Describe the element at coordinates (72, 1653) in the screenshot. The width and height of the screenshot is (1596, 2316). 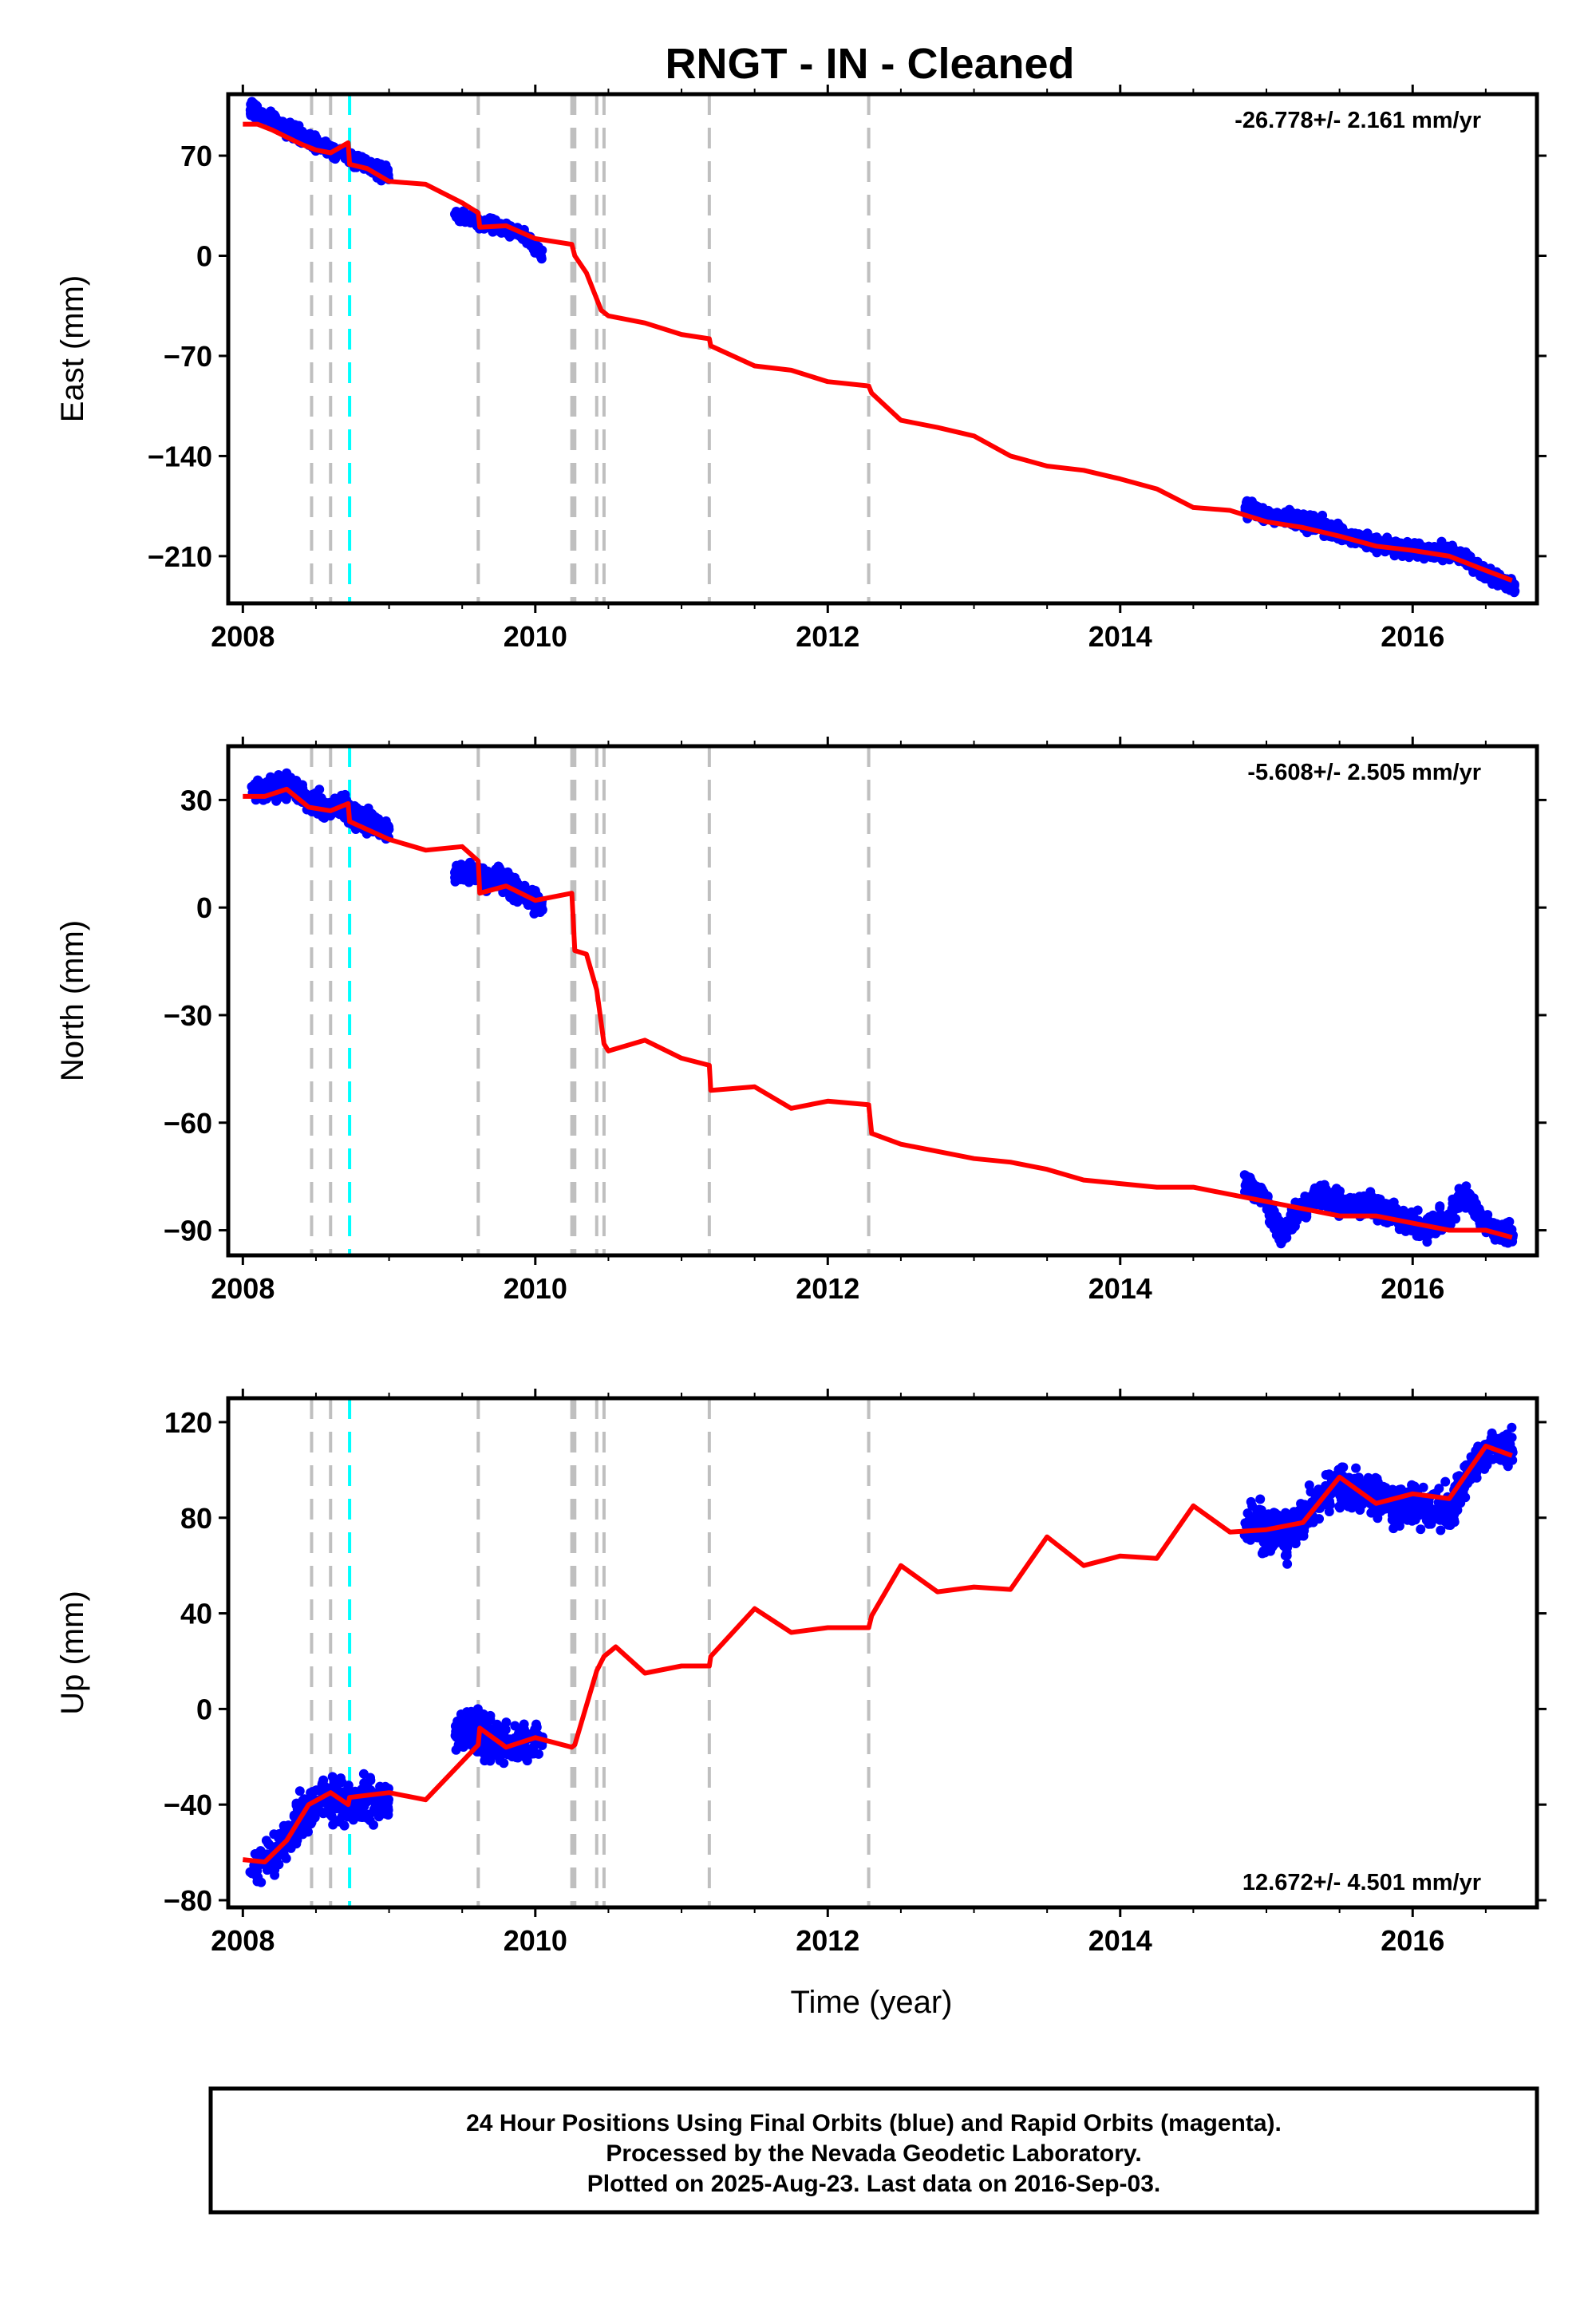
I see `y-axis-label: Up (mm)` at that location.